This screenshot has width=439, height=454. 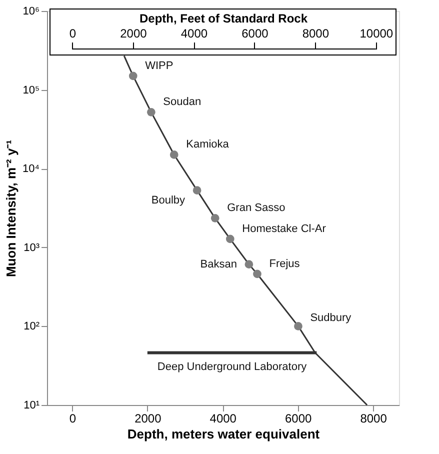 What do you see at coordinates (377, 33) in the screenshot?
I see `x2-tick-label: 10000` at bounding box center [377, 33].